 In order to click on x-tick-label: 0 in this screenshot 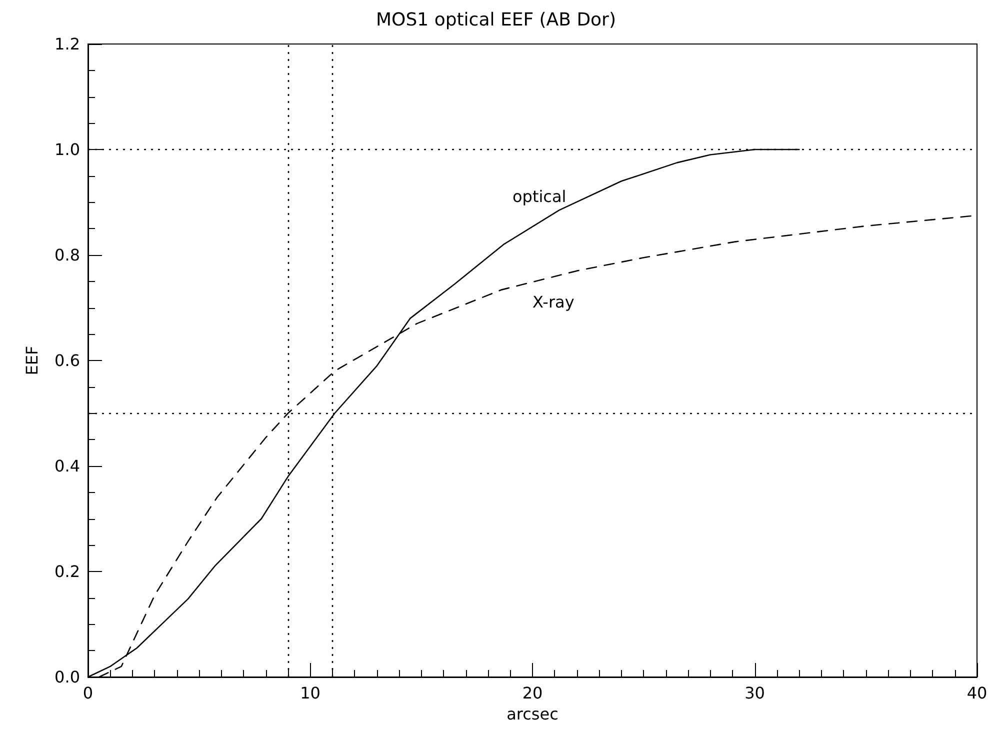, I will do `click(88, 693)`.